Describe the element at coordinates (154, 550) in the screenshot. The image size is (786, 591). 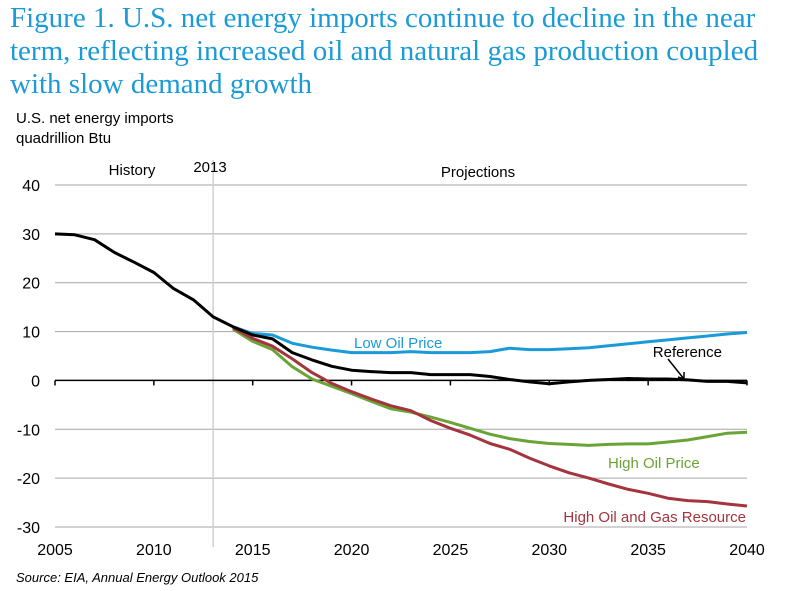
I see `x-tick-label: 2010` at that location.